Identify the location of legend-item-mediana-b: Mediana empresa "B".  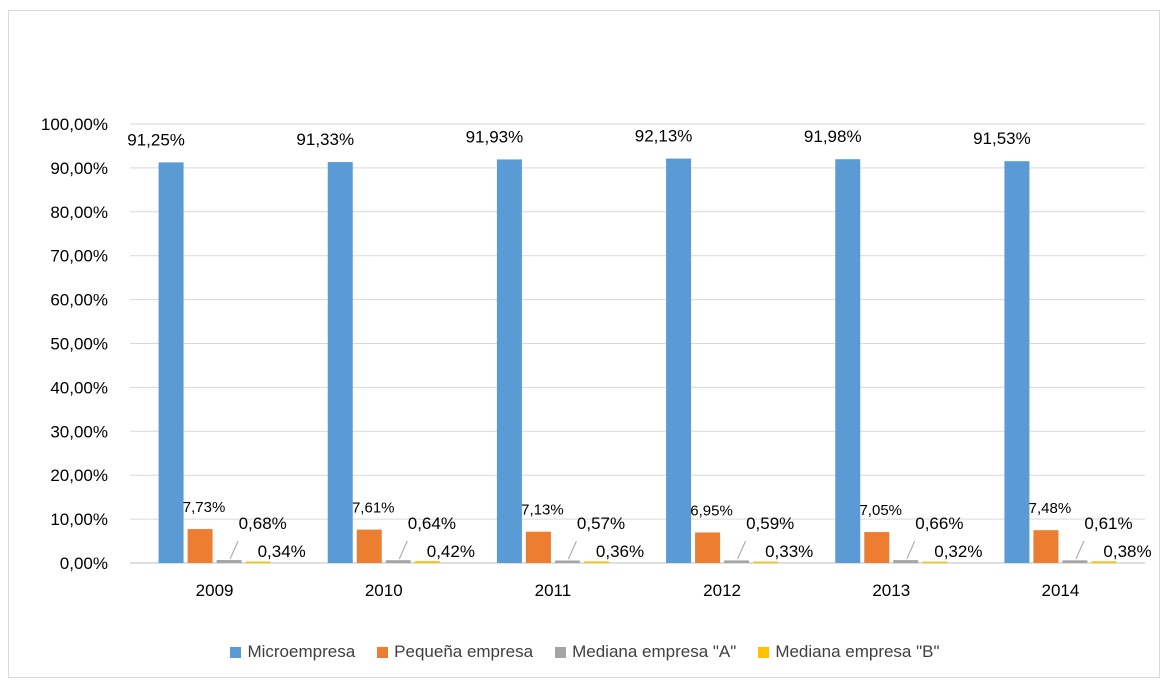
(849, 652).